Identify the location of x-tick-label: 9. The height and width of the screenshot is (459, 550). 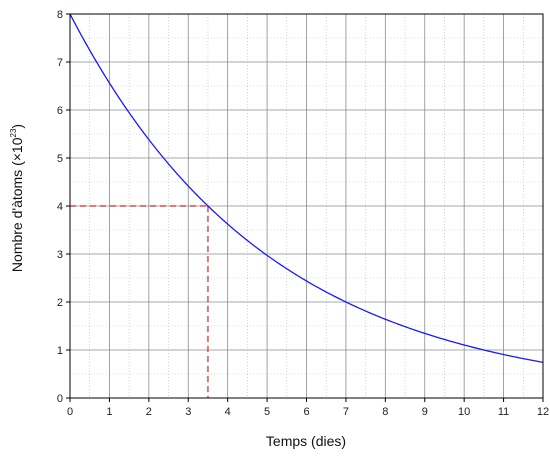
(425, 412).